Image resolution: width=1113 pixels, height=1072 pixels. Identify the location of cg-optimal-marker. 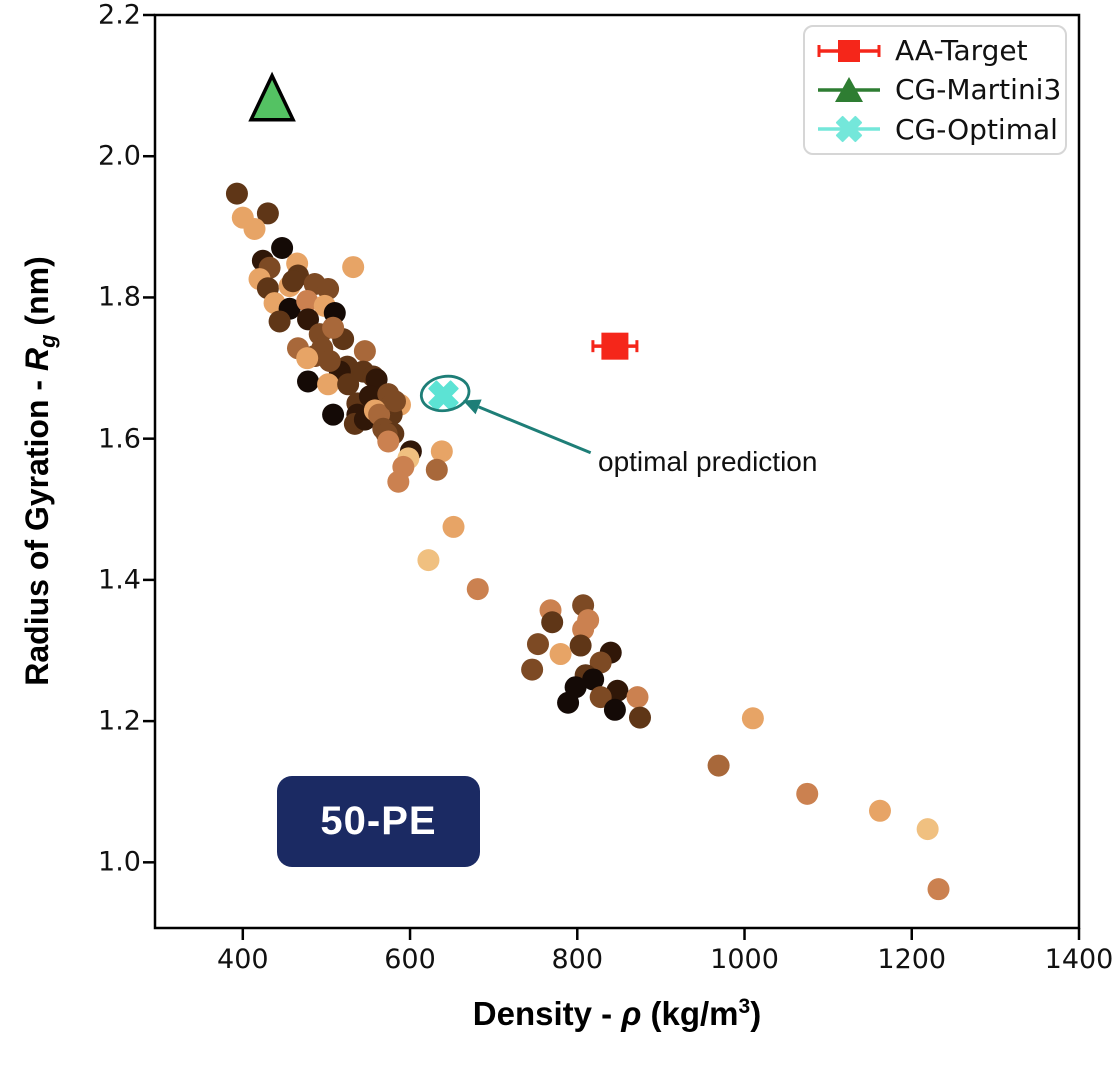
(443, 395).